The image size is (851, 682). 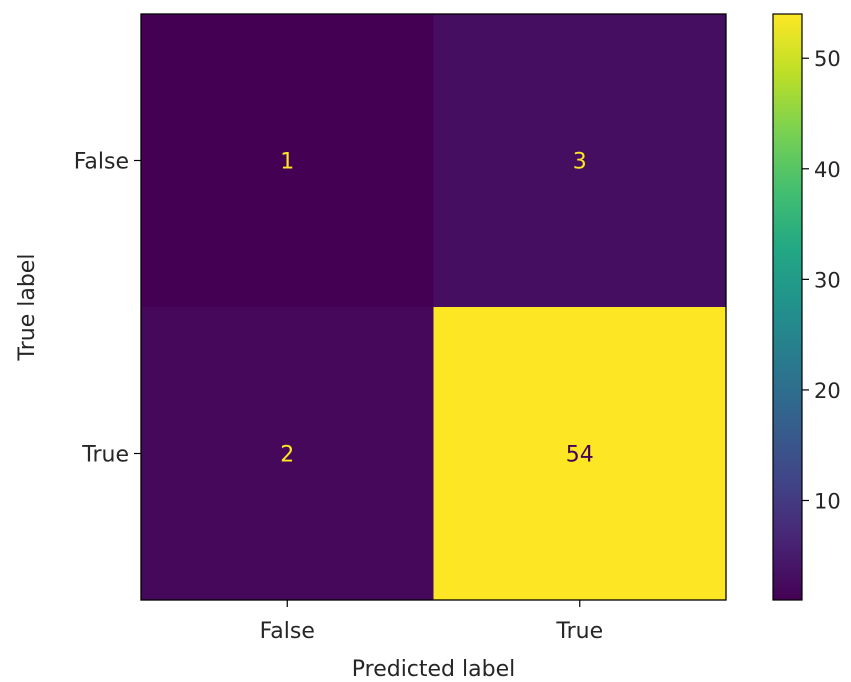 What do you see at coordinates (827, 391) in the screenshot?
I see `colorbar-tick-label: 20` at bounding box center [827, 391].